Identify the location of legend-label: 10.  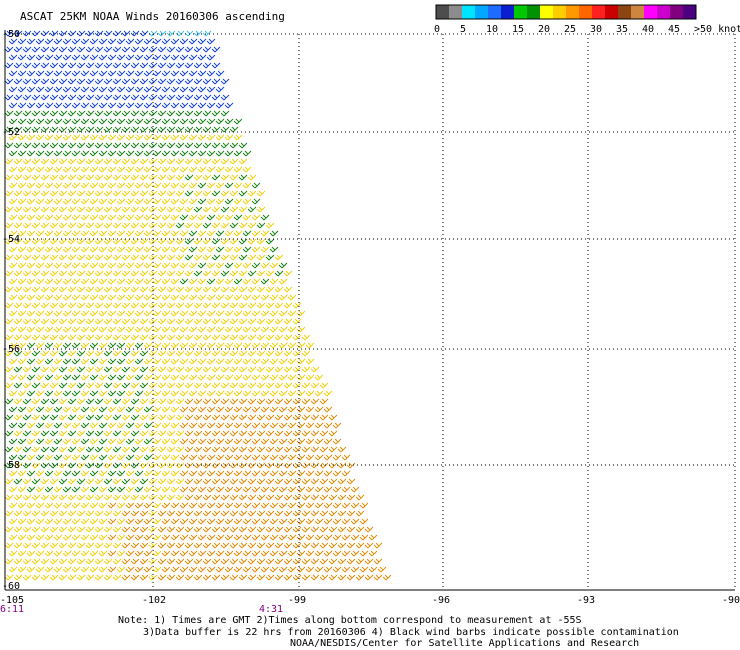
(492, 29).